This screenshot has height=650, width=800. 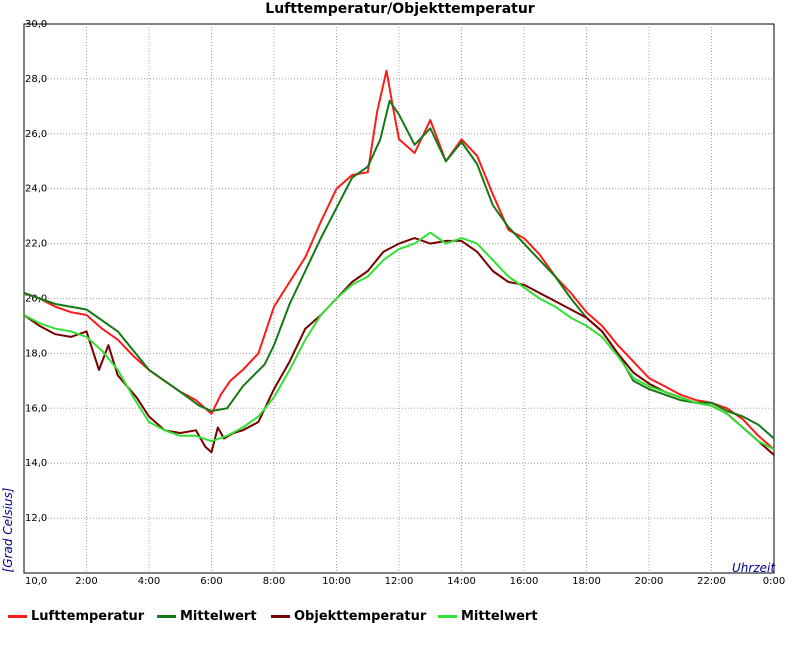 I want to click on legend-item-mittelwert-1: Mittelwert, so click(x=207, y=616).